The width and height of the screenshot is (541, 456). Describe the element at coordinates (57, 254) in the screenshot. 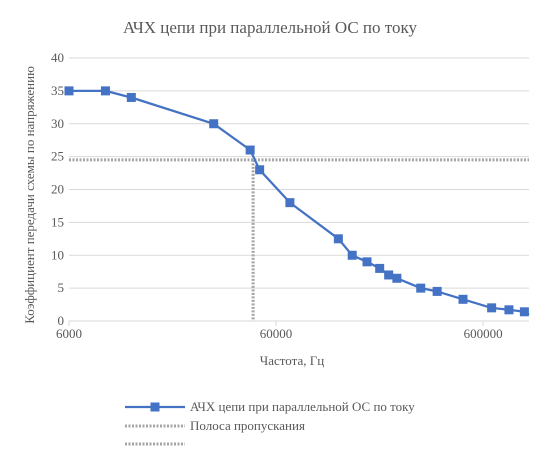

I see `y-tick-label: 10` at that location.